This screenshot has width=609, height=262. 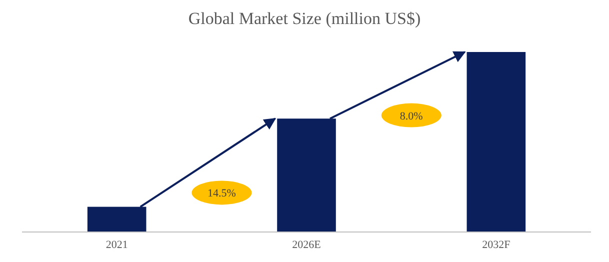 I want to click on x-tick-label: 2021, so click(x=117, y=245).